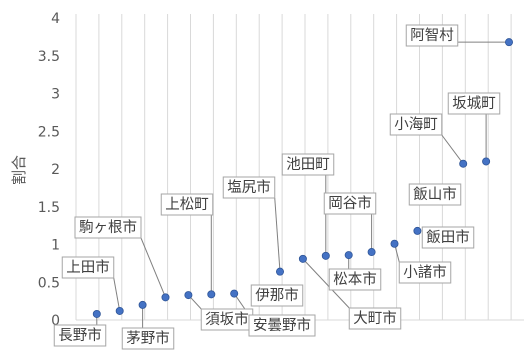  I want to click on data-label: 坂城町, so click(474, 103).